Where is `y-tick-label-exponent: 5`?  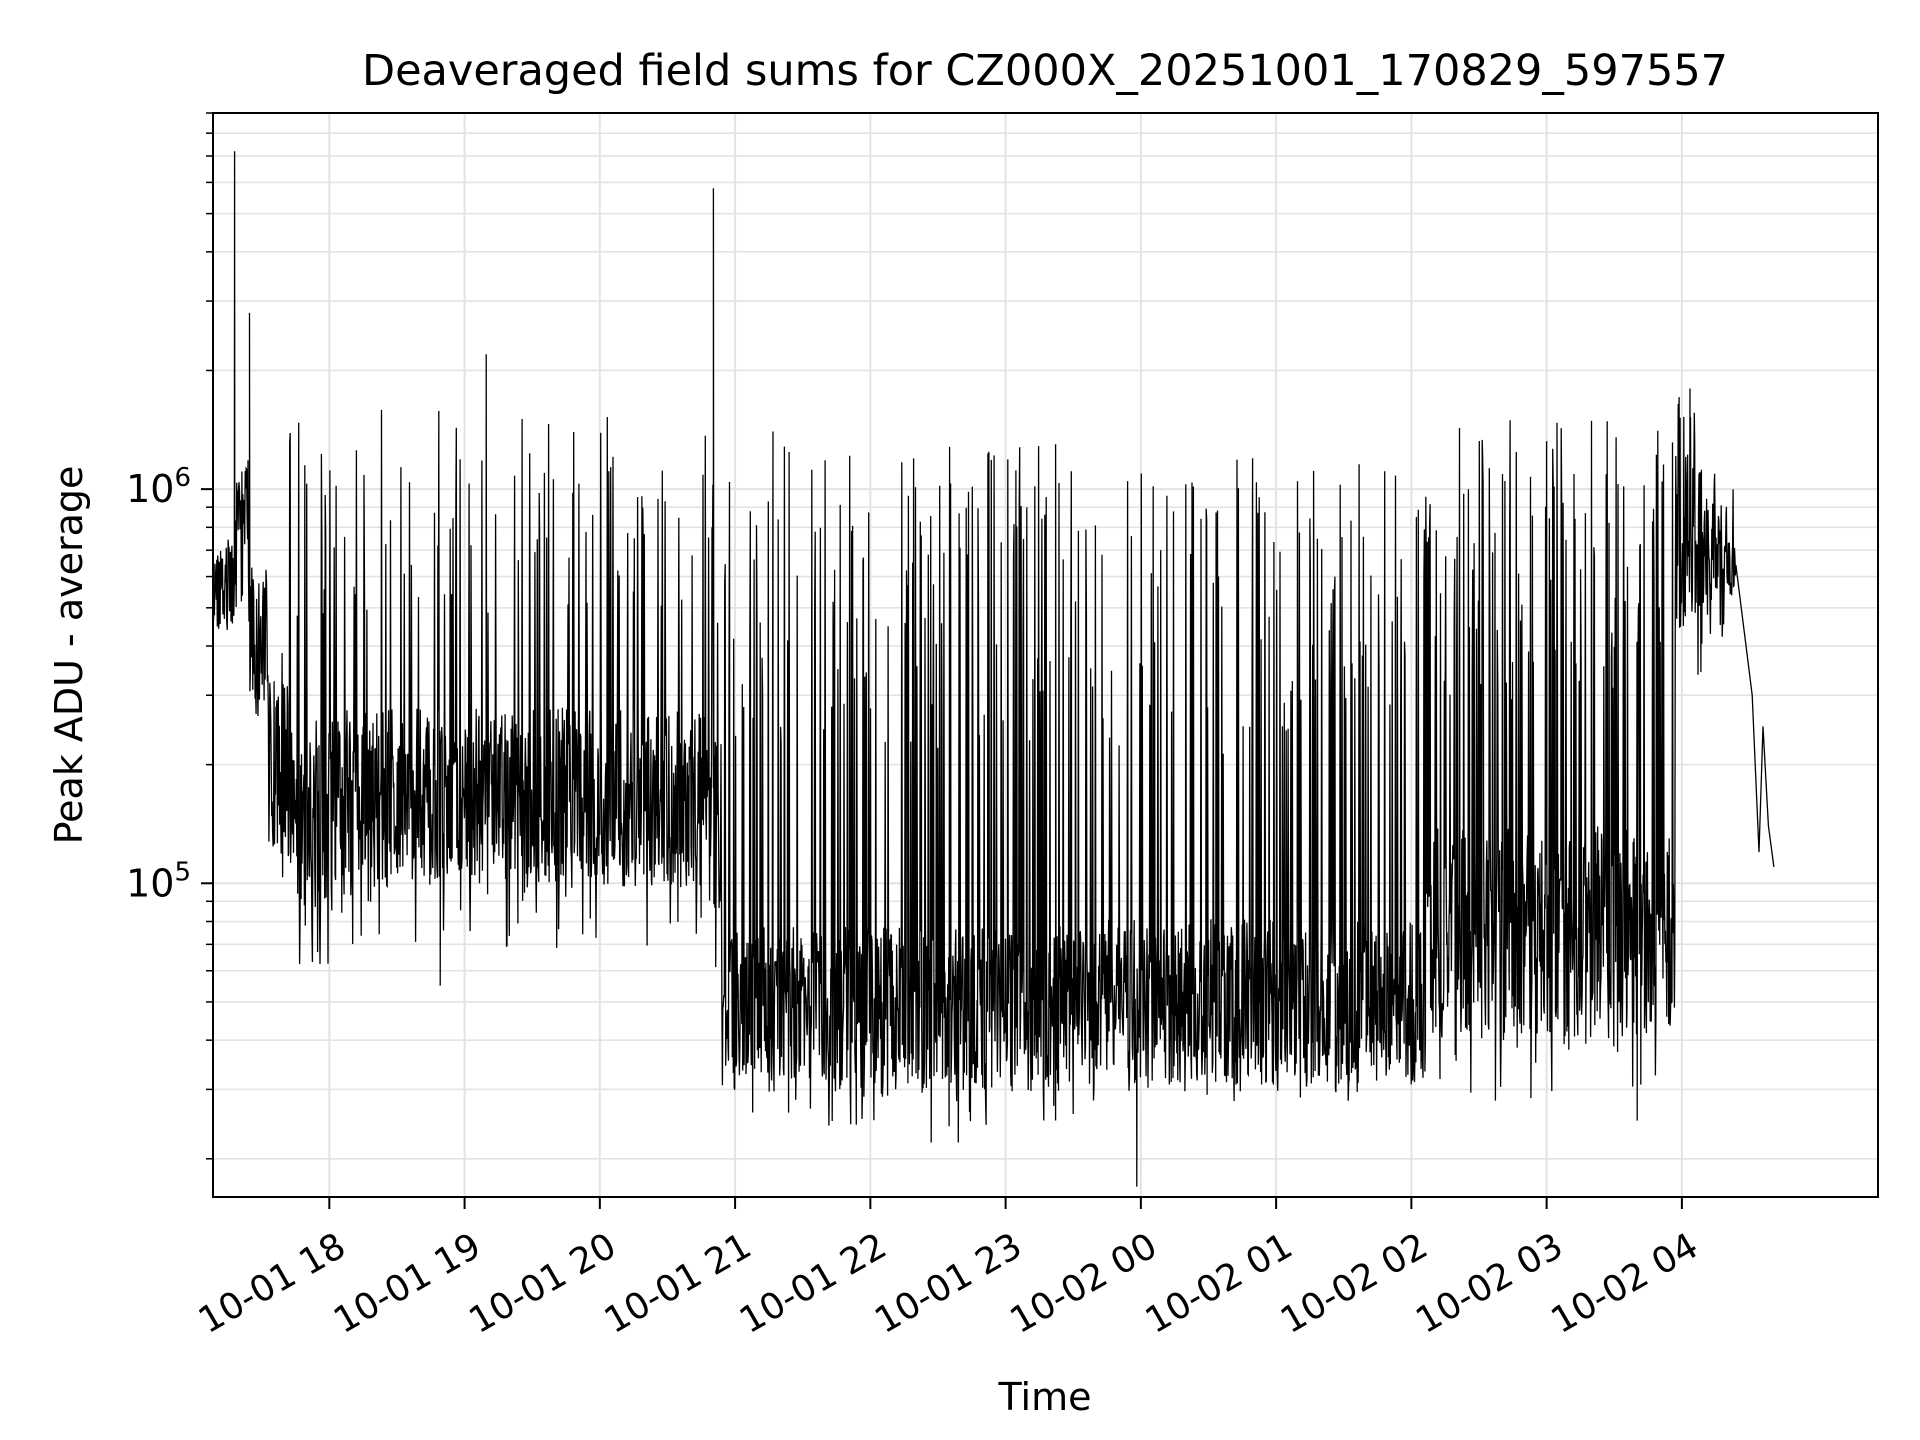
y-tick-label-exponent: 5 is located at coordinates (182, 872).